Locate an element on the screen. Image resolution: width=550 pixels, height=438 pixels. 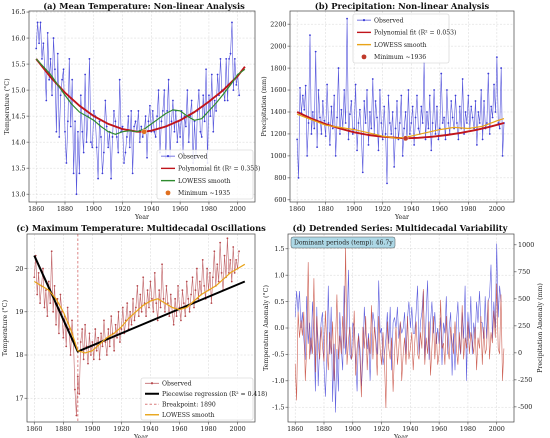
x-tick-label: 1860 is located at coordinates (297, 209).